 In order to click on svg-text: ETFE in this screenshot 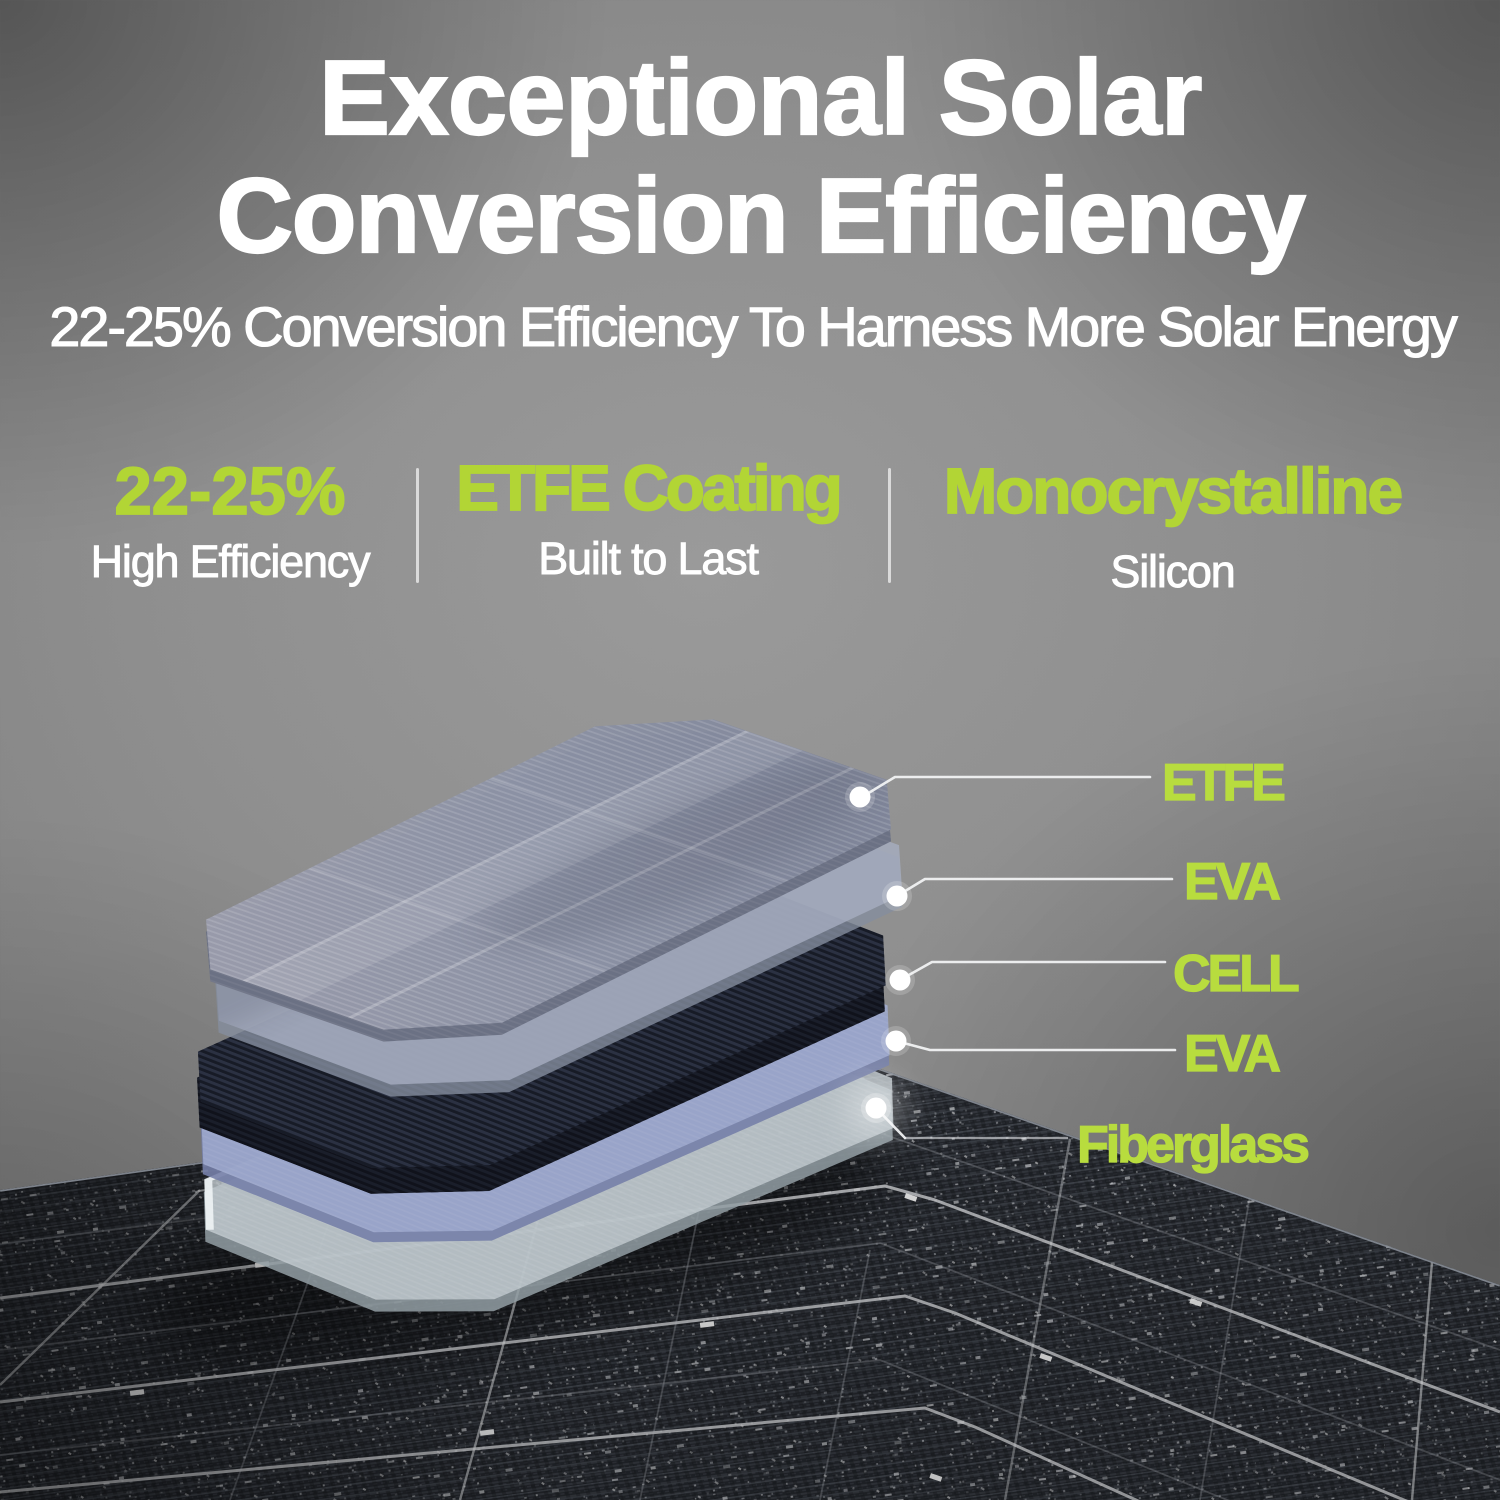, I will do `click(1223, 783)`.